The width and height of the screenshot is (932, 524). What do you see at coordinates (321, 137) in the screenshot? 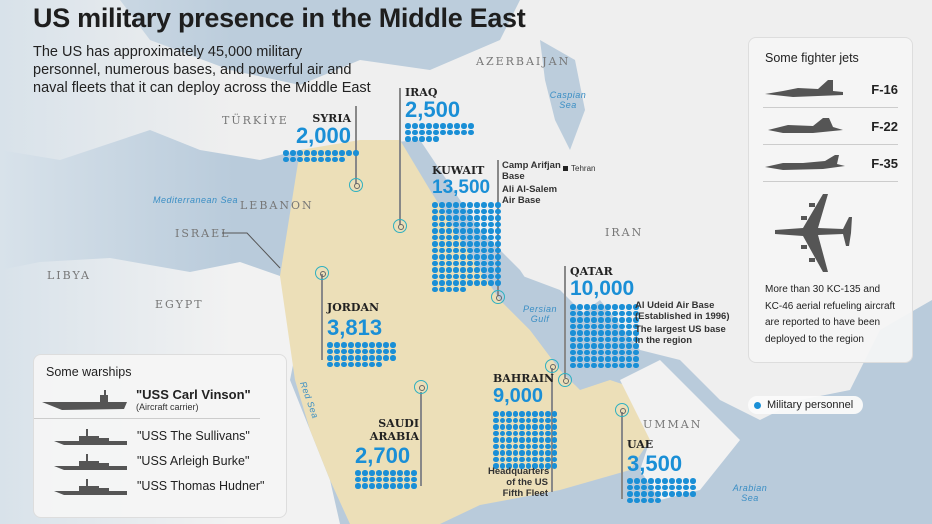
I see `syria-group: SYRIA 2,000` at bounding box center [321, 137].